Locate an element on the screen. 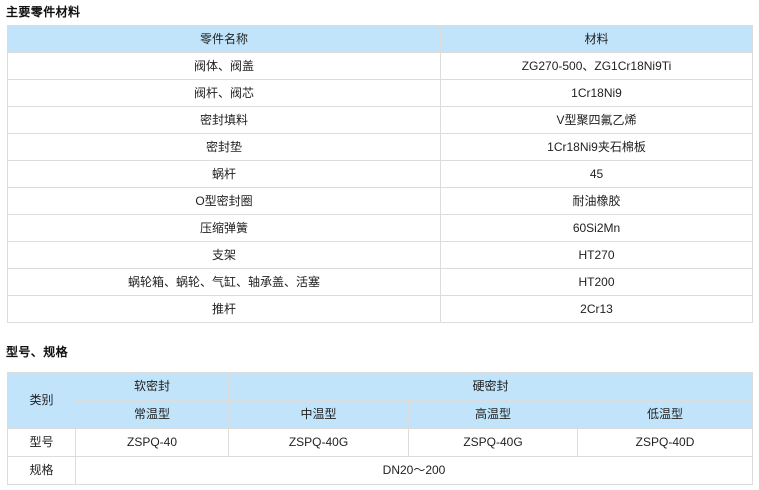  cell-part-name: 蜗轮箱、蜗轮、气缸、轴承盖、活塞 is located at coordinates (224, 282).